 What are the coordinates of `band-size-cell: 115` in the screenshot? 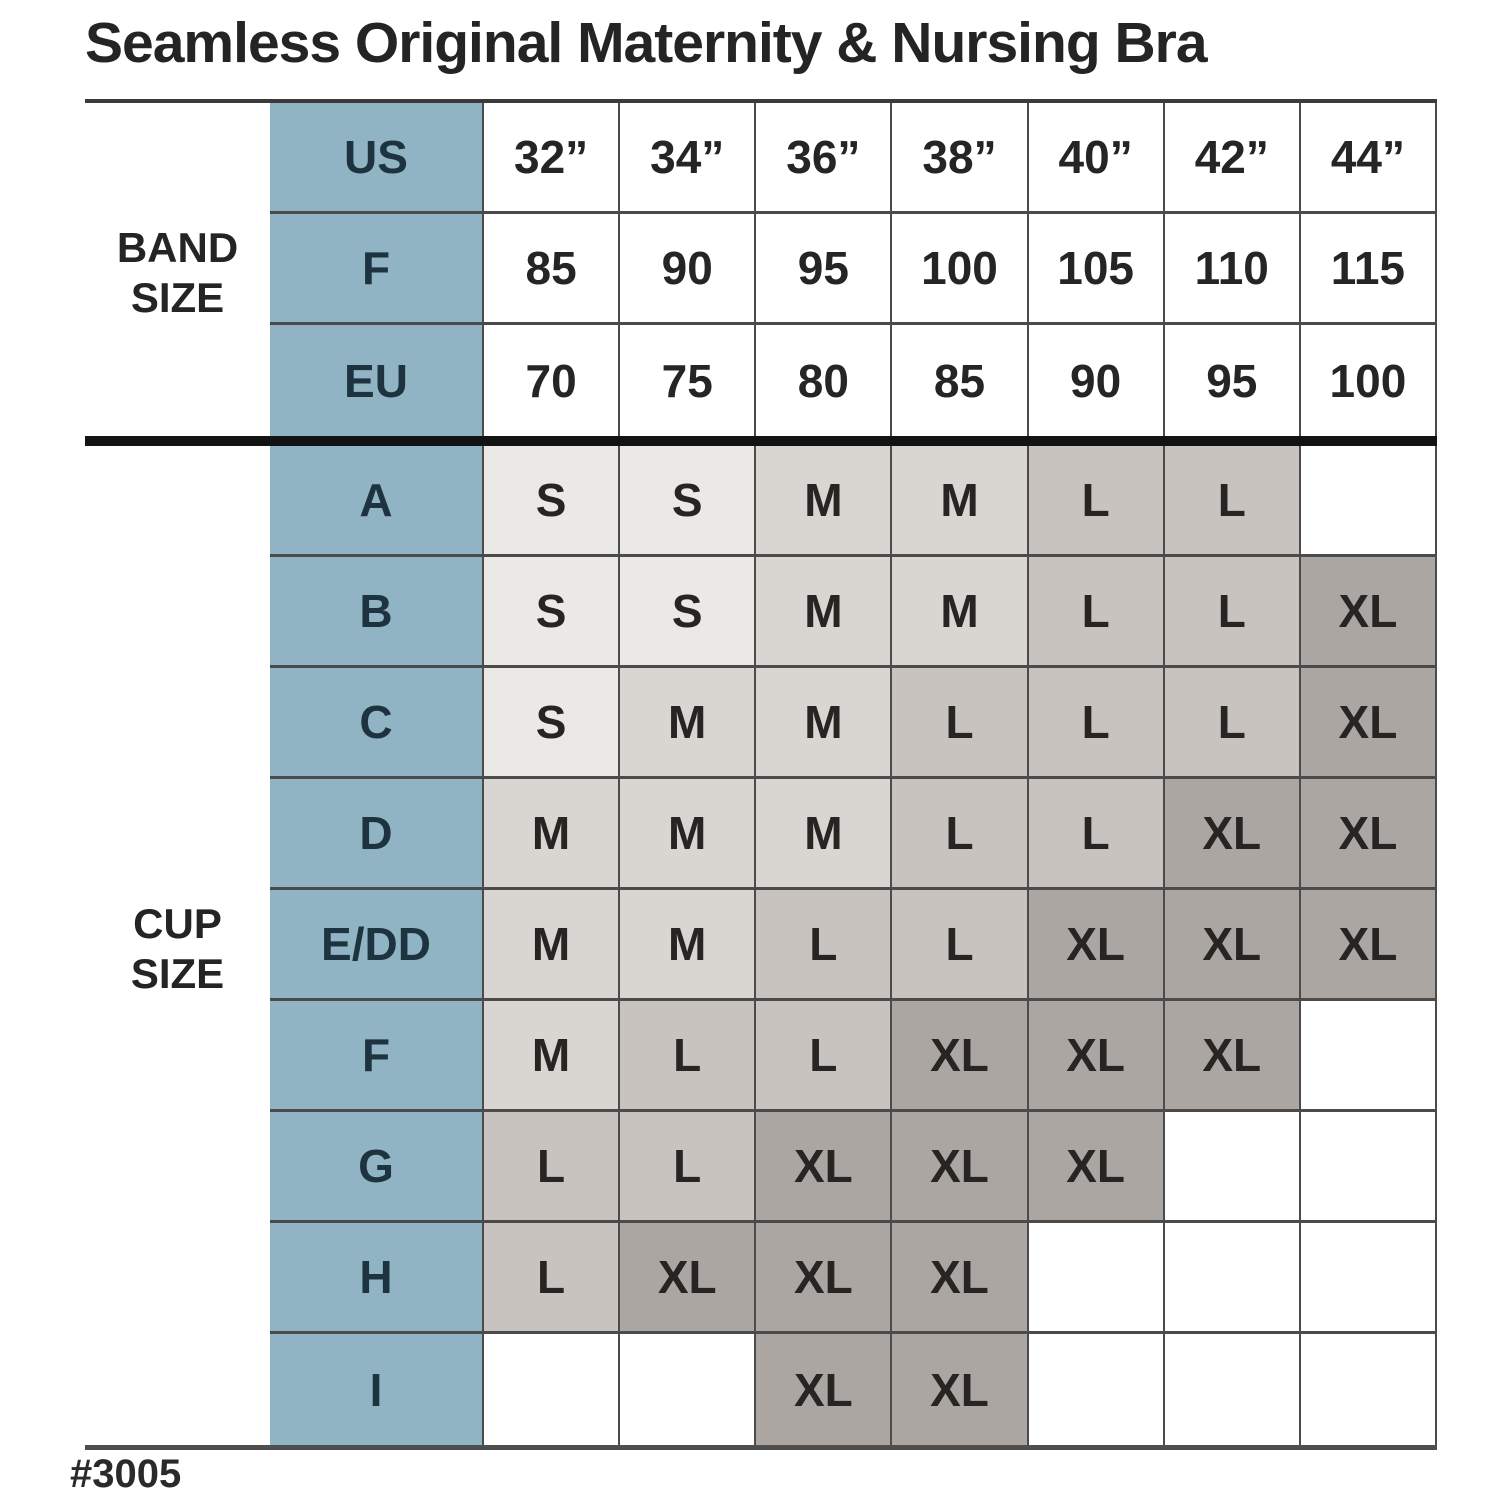 It's located at (1368, 269).